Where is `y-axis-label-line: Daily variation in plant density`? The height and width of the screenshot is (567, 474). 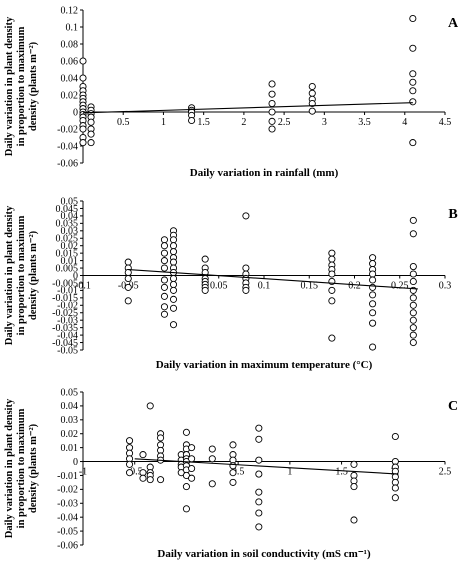 y-axis-label-line: Daily variation in plant density is located at coordinates (9, 468).